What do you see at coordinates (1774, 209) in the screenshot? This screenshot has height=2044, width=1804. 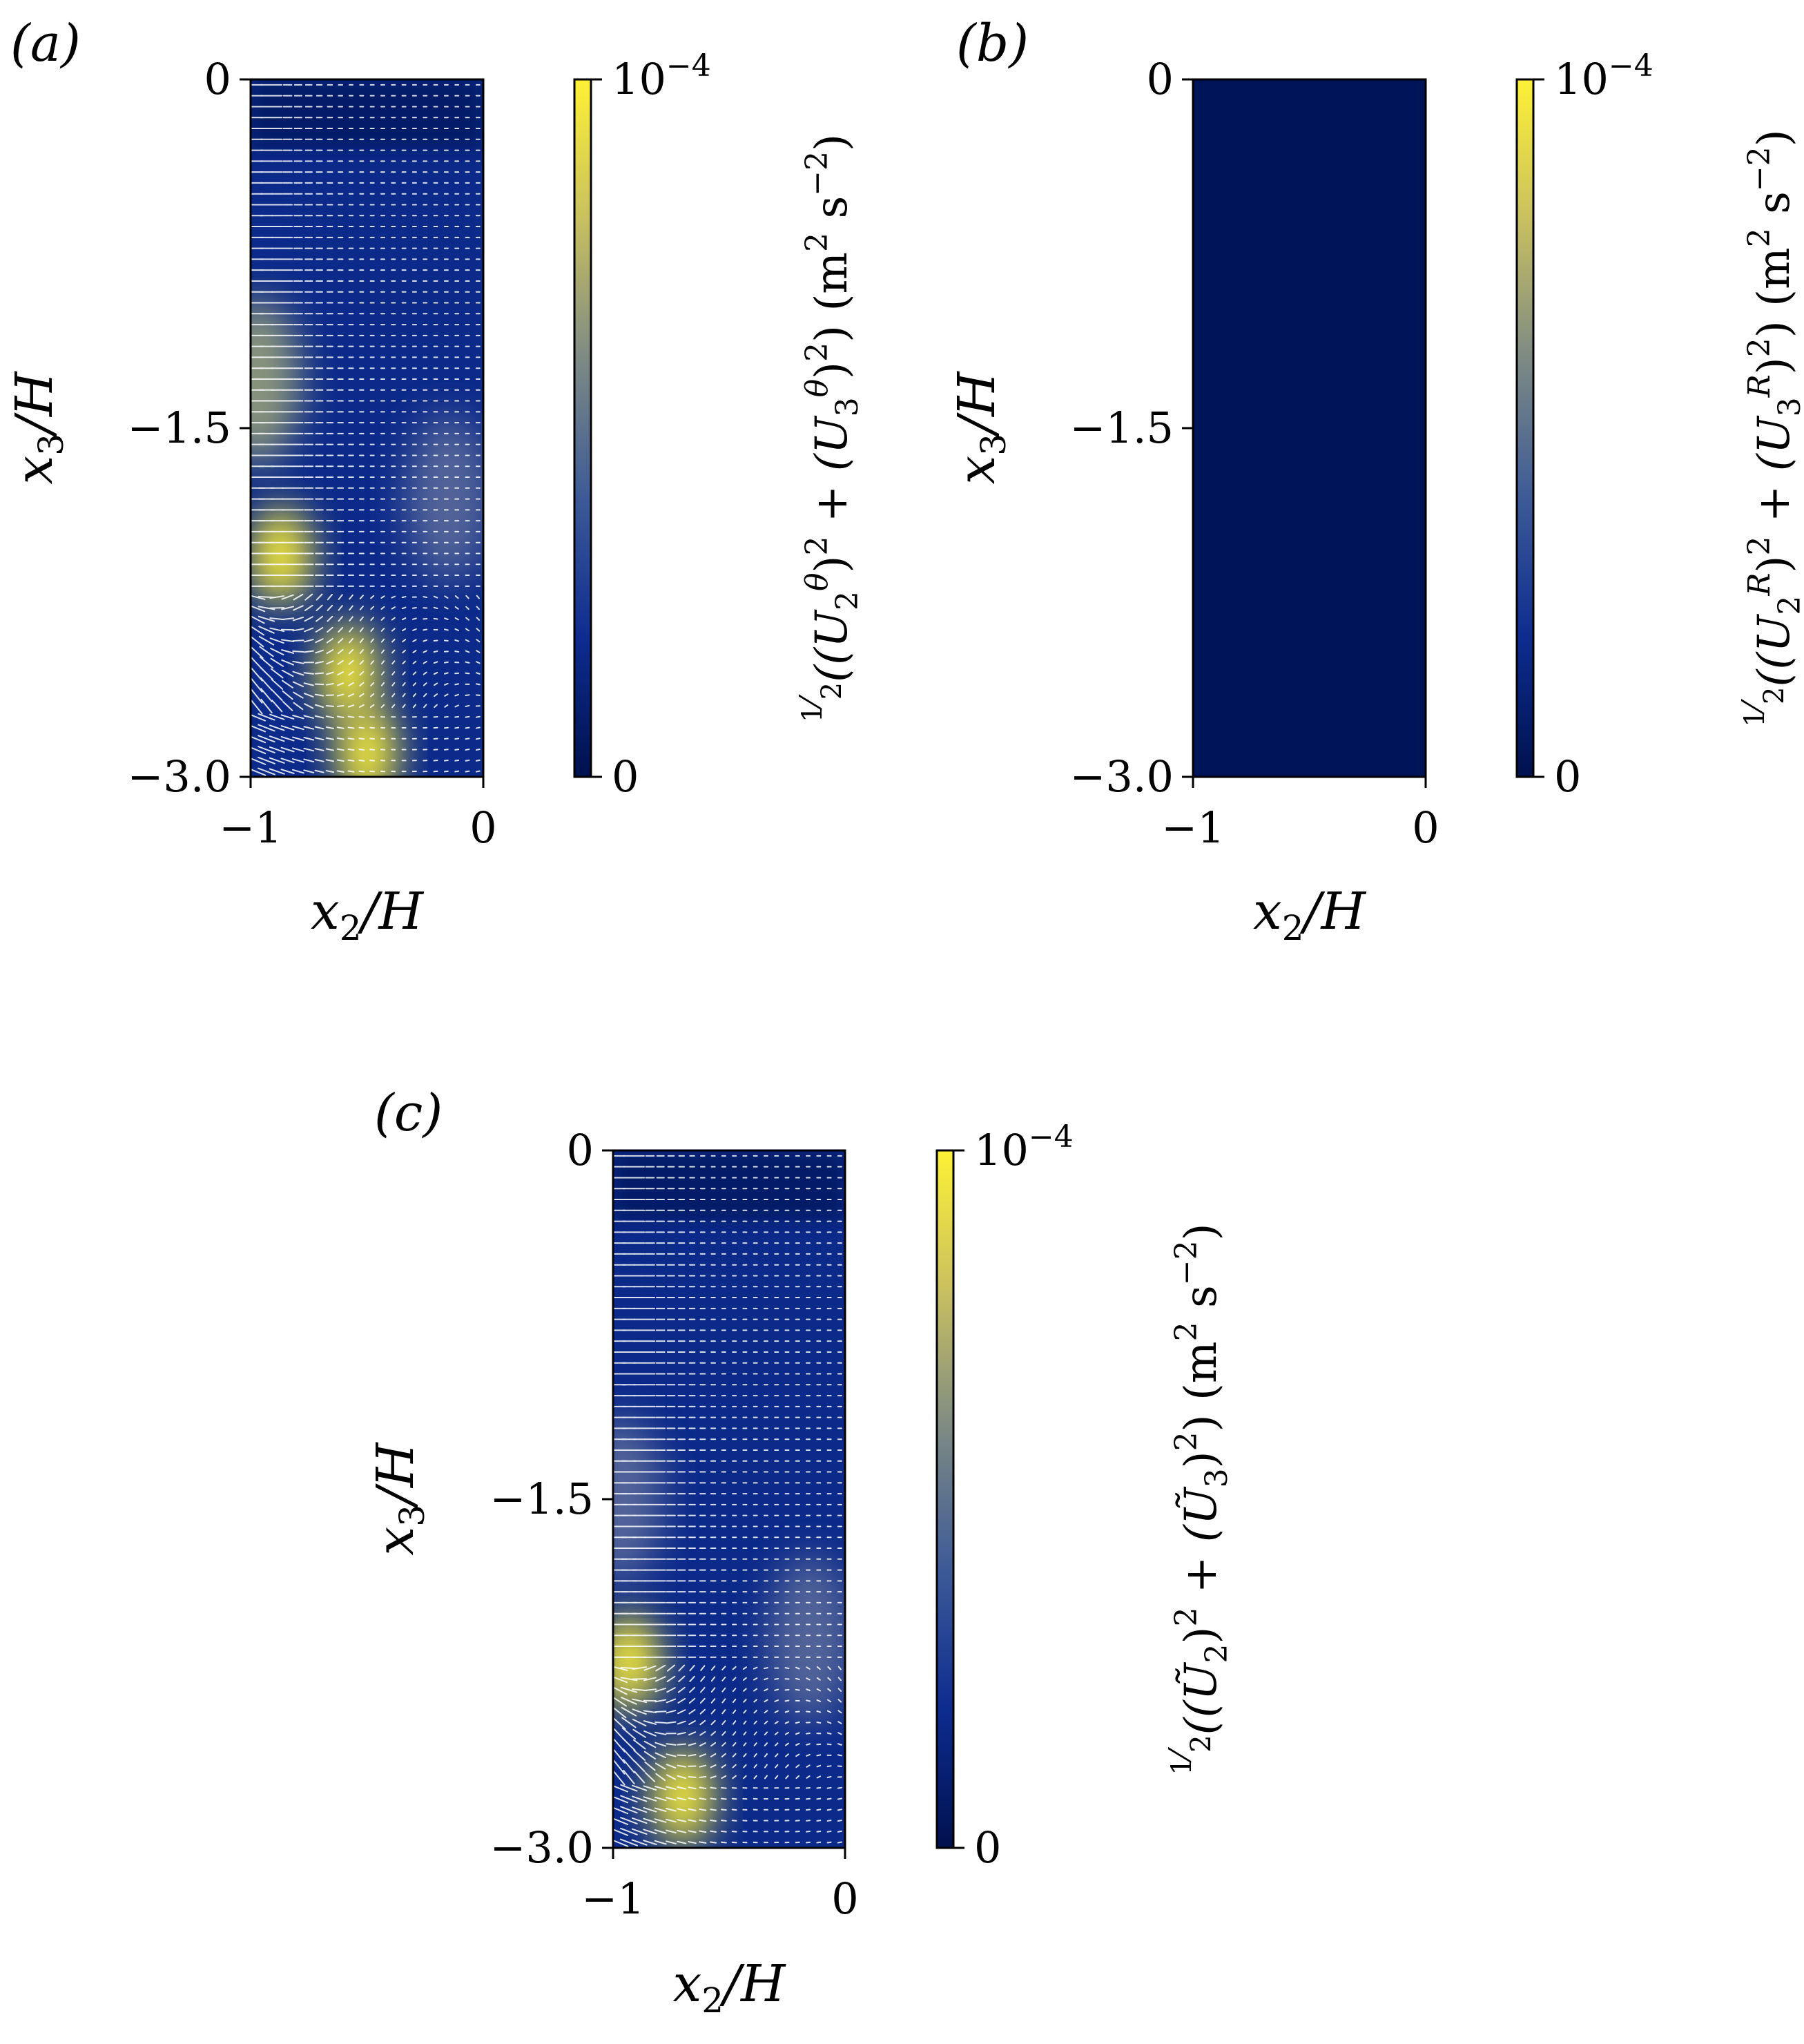 I see `colorbar-label-part: s` at bounding box center [1774, 209].